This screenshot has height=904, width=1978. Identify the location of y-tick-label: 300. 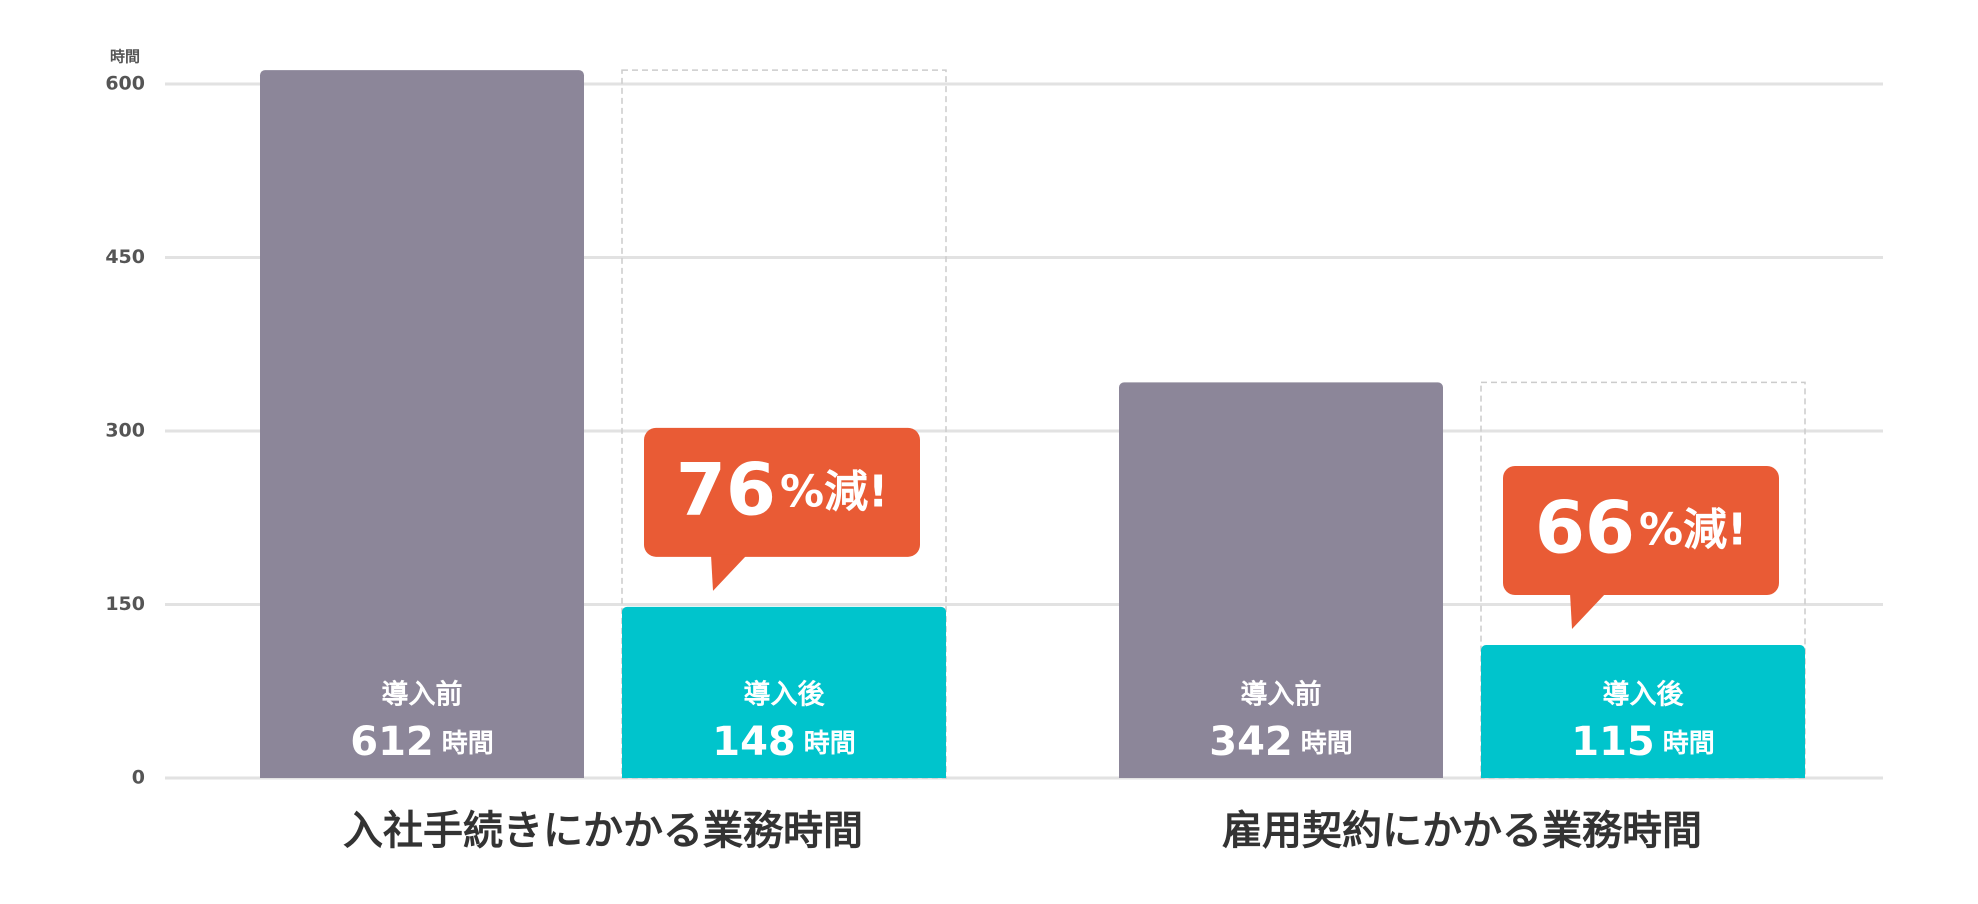
(125, 431).